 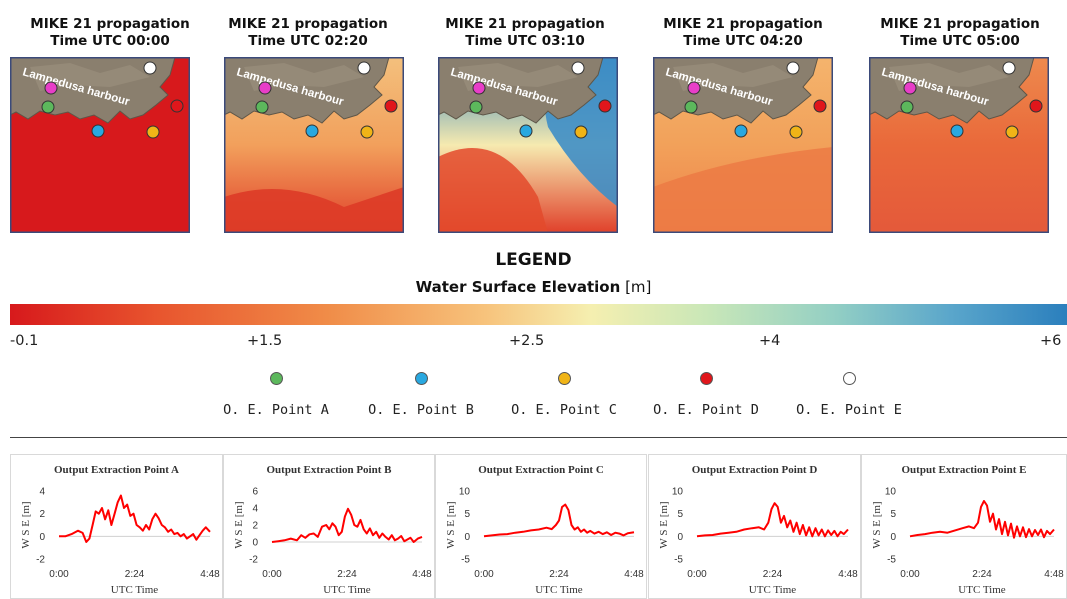 What do you see at coordinates (525, 33) in the screenshot?
I see `panel-title: MIKE 21 propagation Time UTC 03:10` at bounding box center [525, 33].